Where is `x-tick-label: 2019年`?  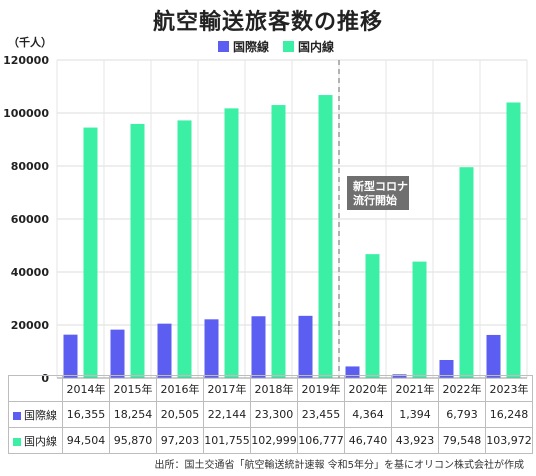
x-tick-label: 2019年 is located at coordinates (321, 388).